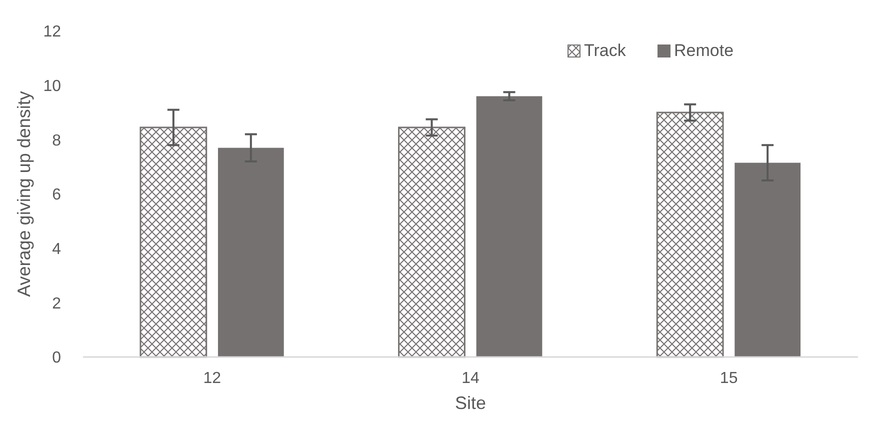  Describe the element at coordinates (212, 378) in the screenshot. I see `x-tick-label: 12` at that location.